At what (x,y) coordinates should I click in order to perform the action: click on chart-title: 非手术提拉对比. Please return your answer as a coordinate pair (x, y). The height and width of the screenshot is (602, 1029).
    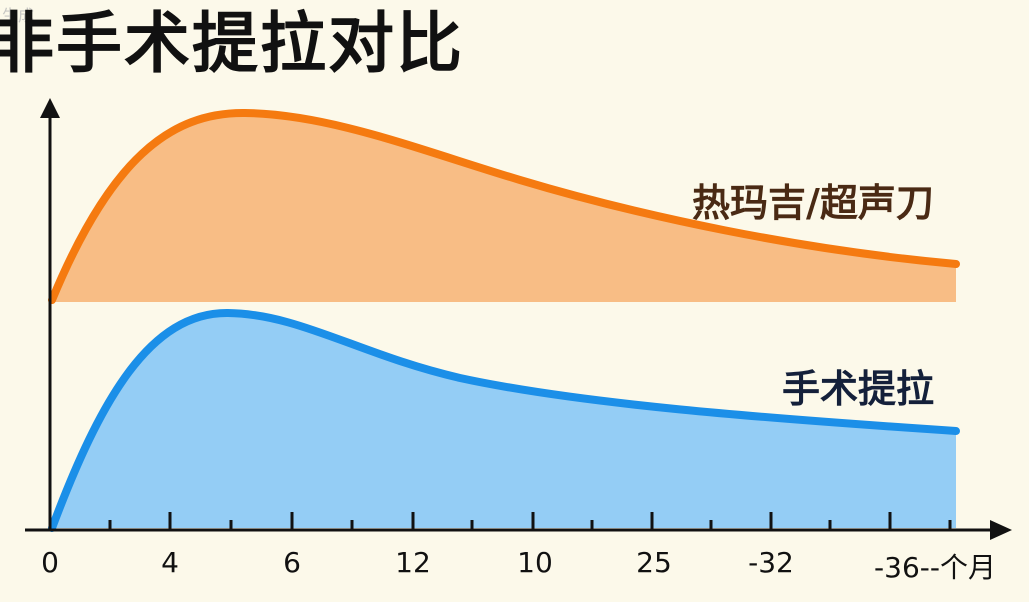
    Looking at the image, I should click on (232, 43).